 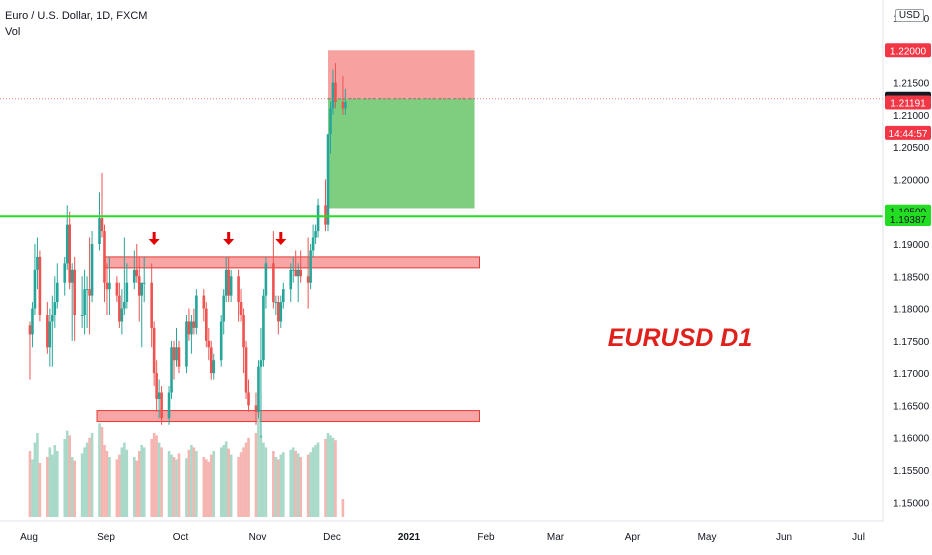 What do you see at coordinates (909, 15) in the screenshot?
I see `currency-badge: USD` at bounding box center [909, 15].